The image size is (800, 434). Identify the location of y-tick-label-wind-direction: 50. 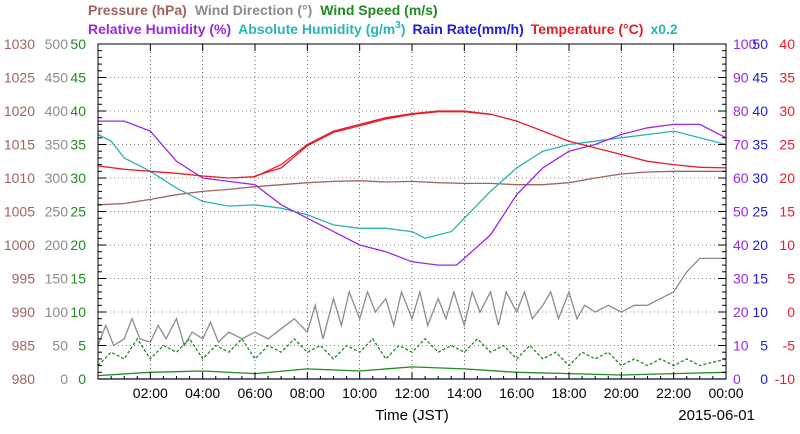
(60, 346).